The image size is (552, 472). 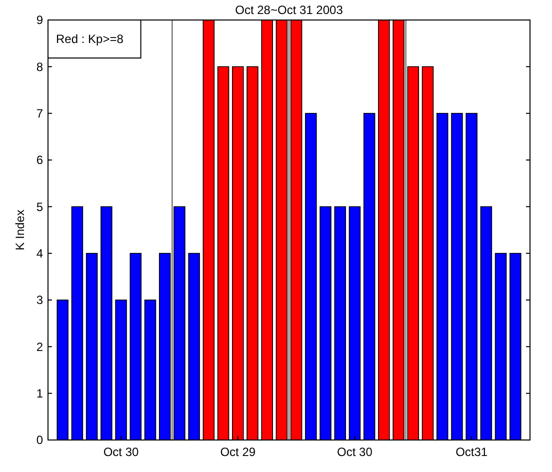 I want to click on y-tick-label: 3, so click(x=40, y=300).